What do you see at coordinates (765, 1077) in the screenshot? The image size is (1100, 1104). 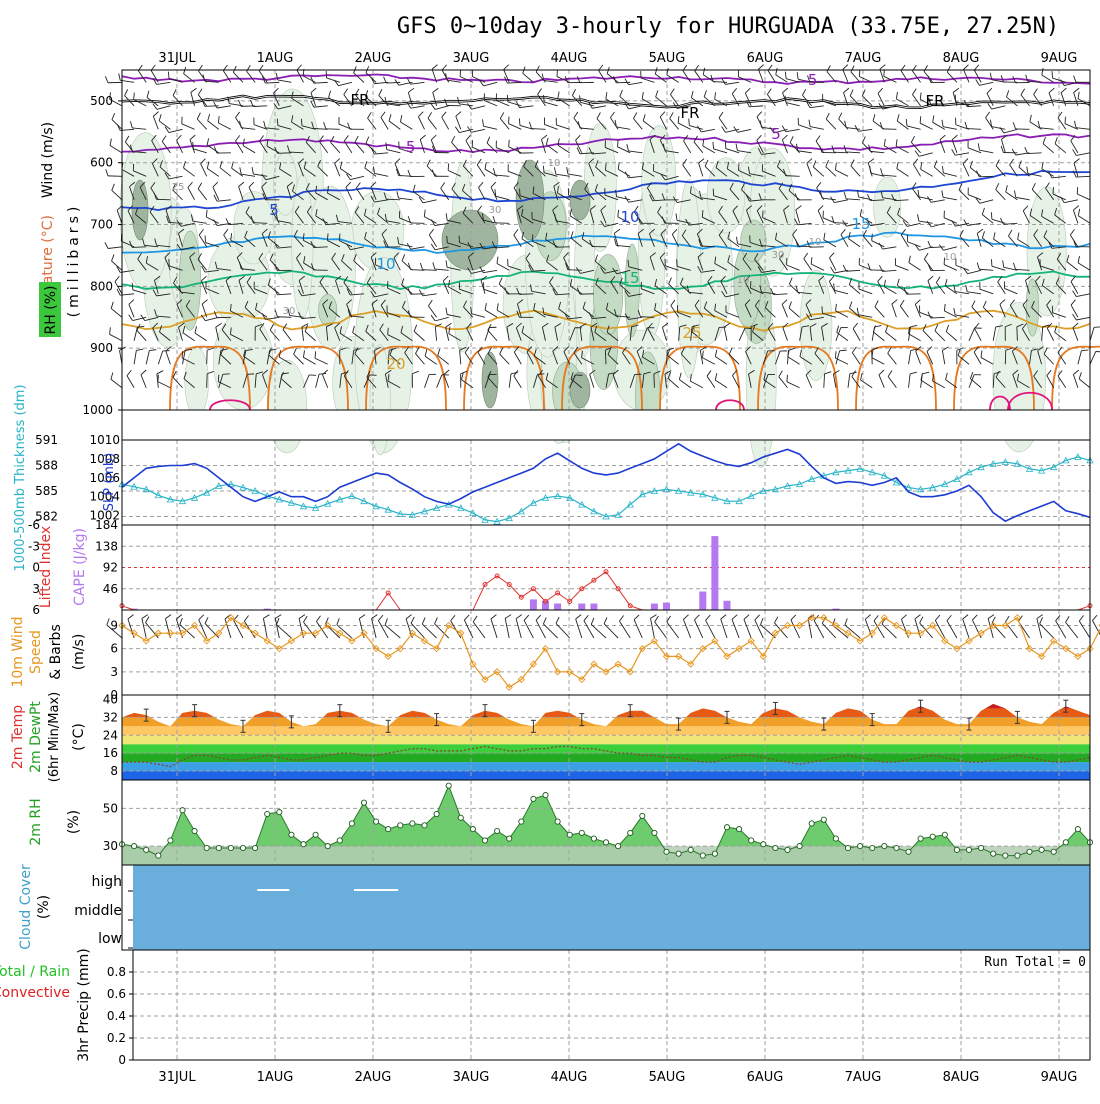 I see `date-label-bottom: 6AUG` at bounding box center [765, 1077].